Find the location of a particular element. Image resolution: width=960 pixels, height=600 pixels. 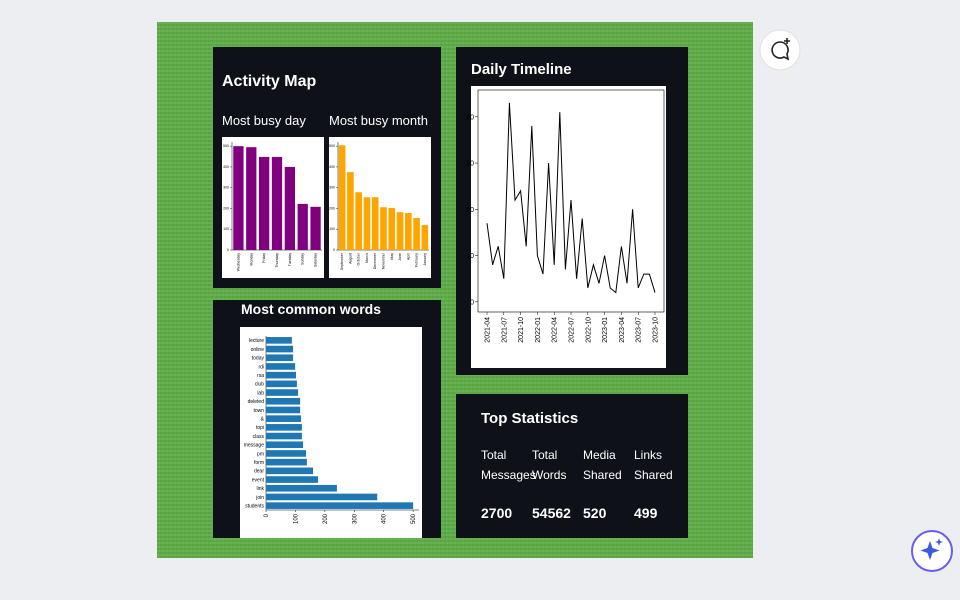

x-tick-label: May is located at coordinates (392, 256).